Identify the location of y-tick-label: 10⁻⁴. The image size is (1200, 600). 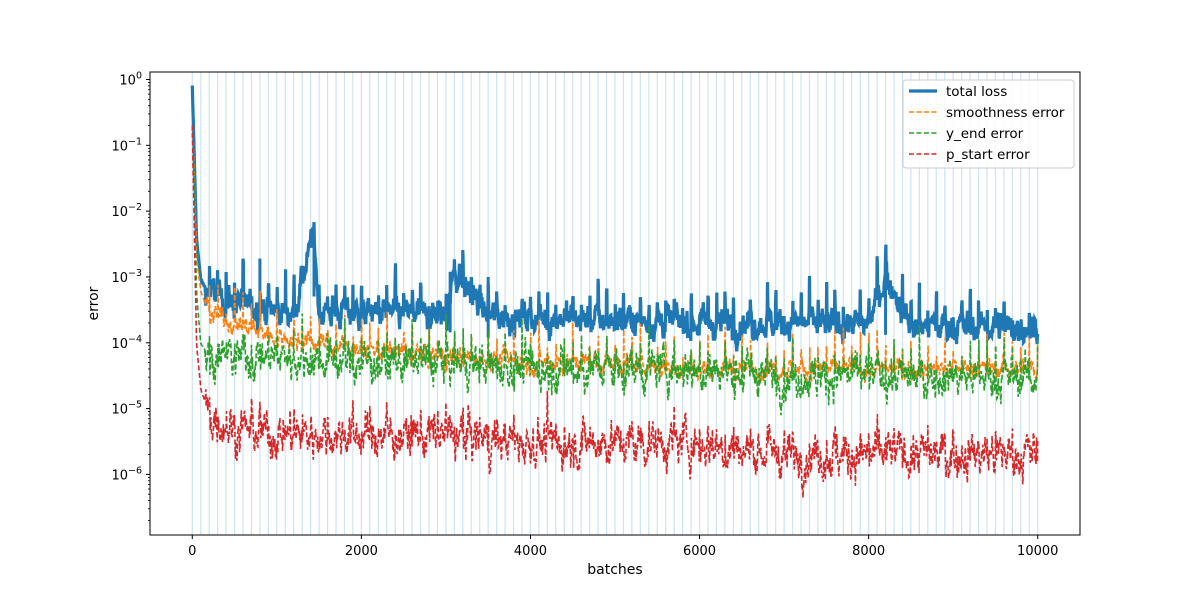
(126, 343).